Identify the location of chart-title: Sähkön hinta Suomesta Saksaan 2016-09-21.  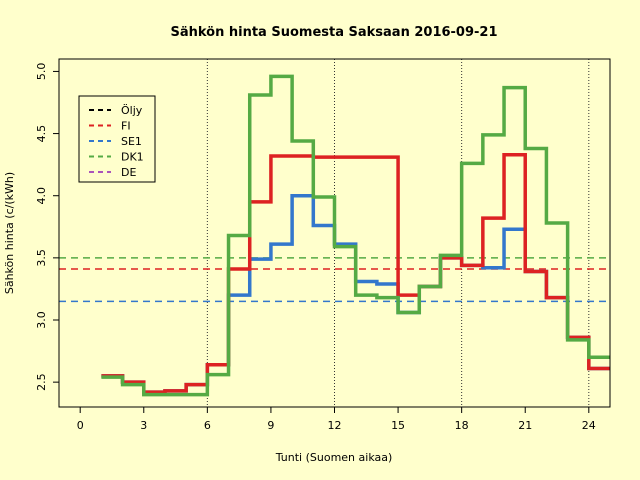
(333, 32).